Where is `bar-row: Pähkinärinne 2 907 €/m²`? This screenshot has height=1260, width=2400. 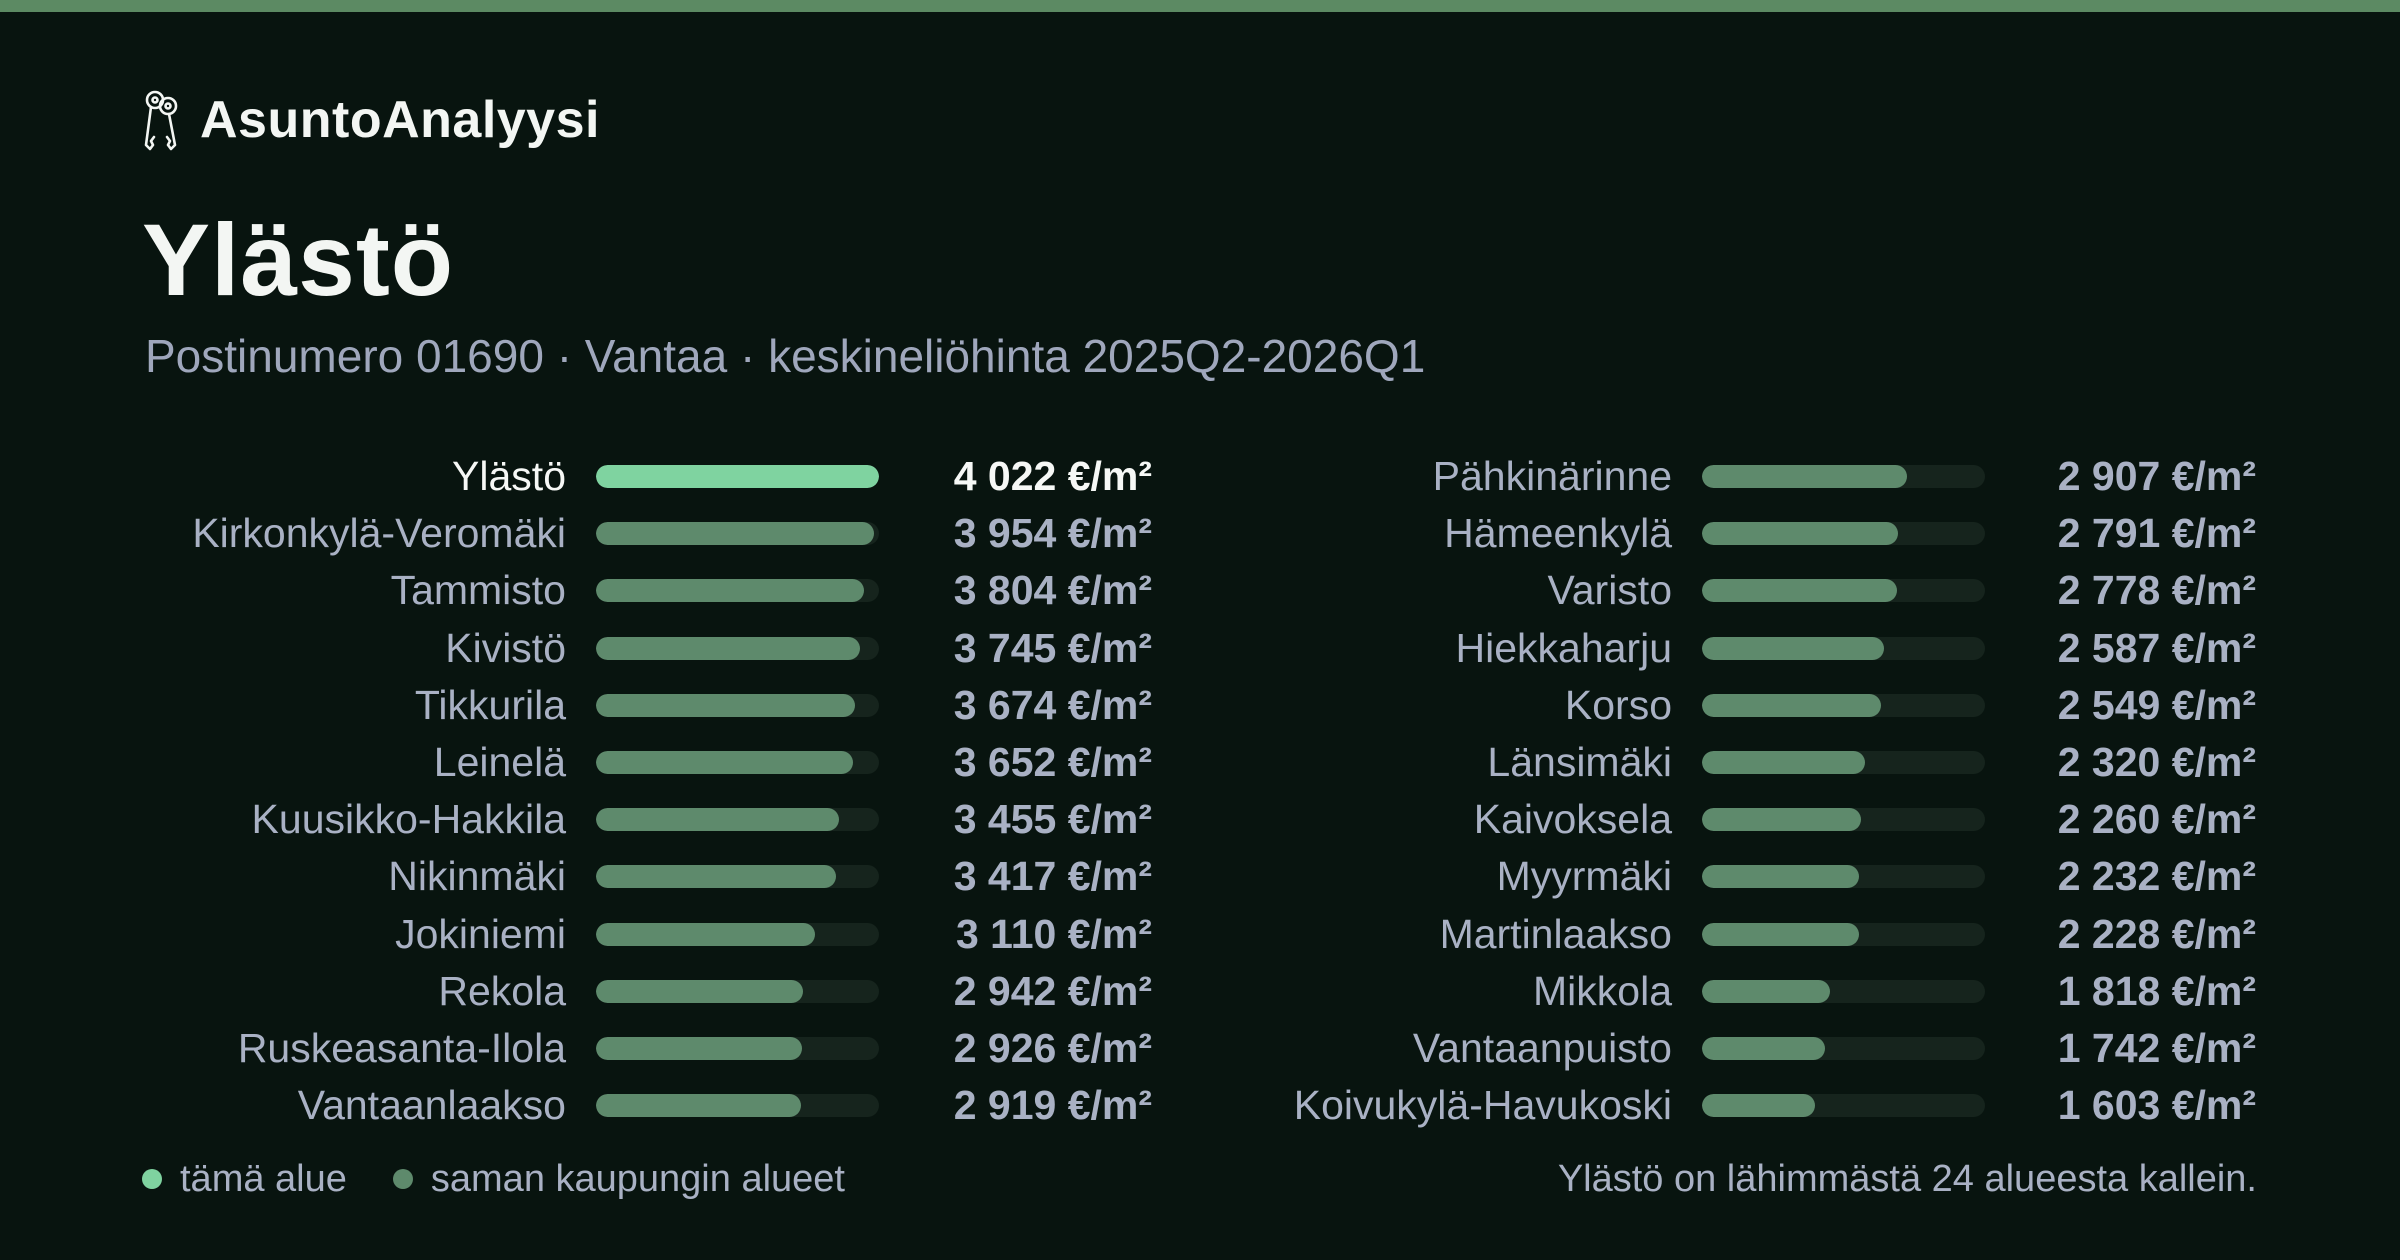
bar-row: Pähkinärinne 2 907 €/m² is located at coordinates (1800, 476).